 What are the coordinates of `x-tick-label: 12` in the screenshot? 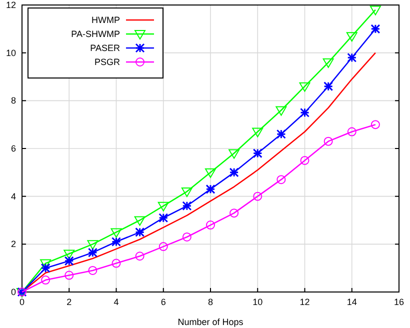 It's located at (305, 302).